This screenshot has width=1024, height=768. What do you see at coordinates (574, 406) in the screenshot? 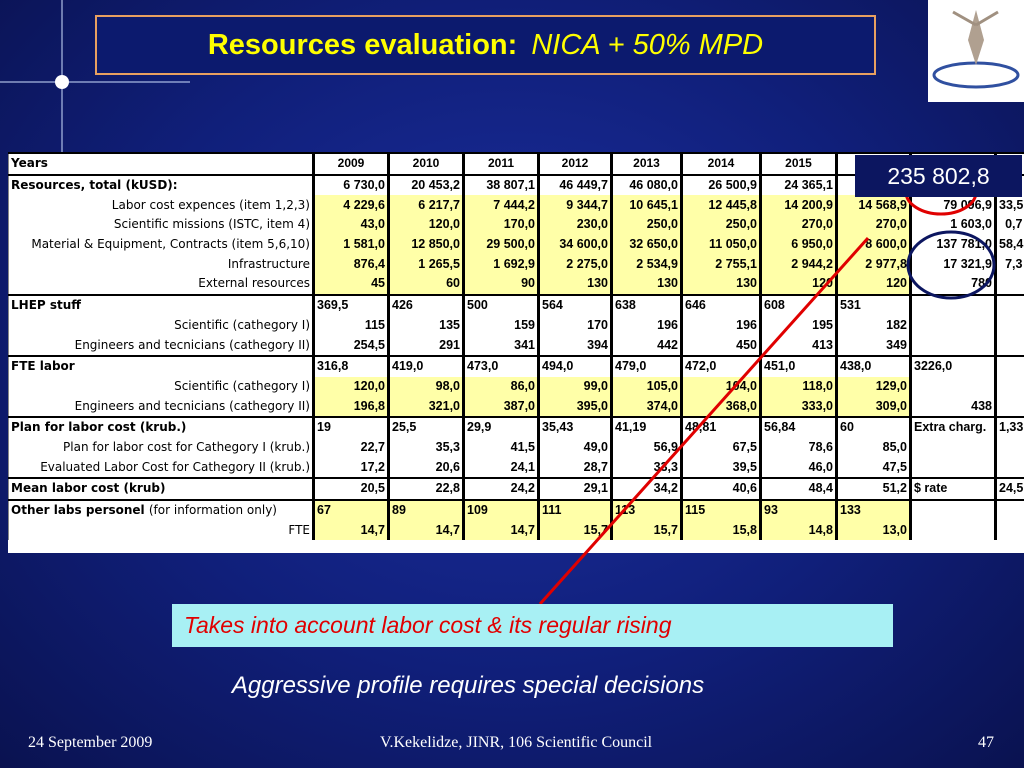
I see `cell: 395,0` at bounding box center [574, 406].